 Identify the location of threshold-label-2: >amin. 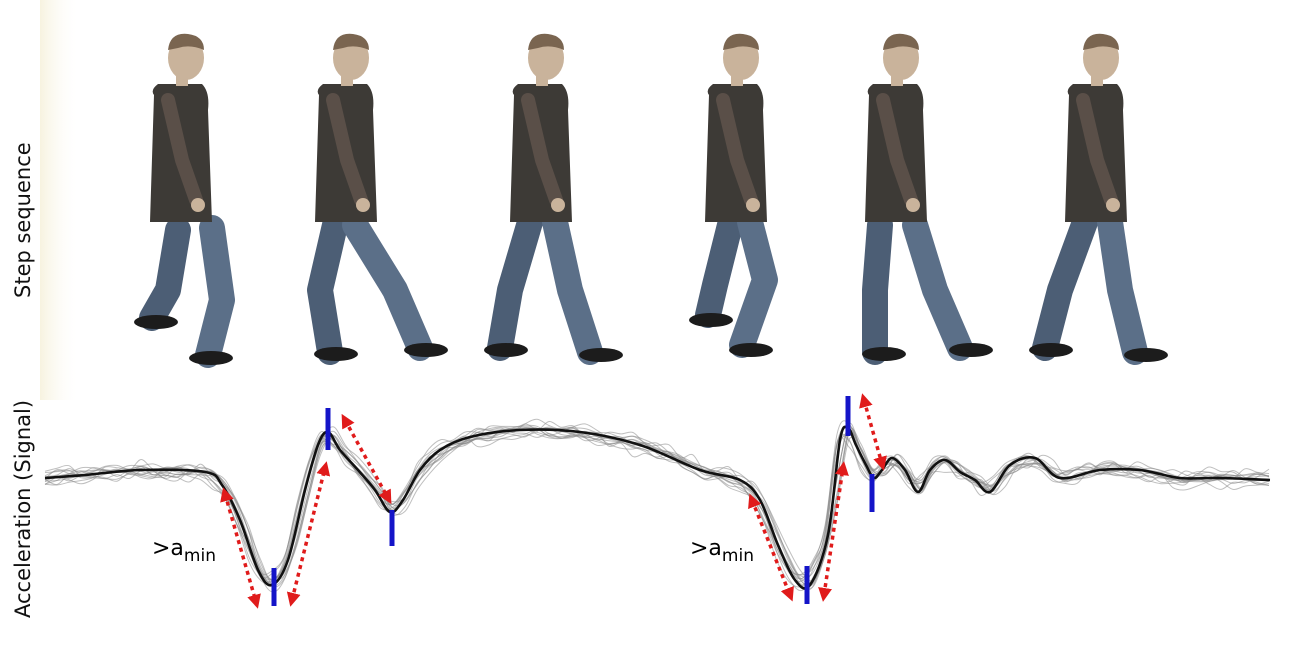
(722, 551).